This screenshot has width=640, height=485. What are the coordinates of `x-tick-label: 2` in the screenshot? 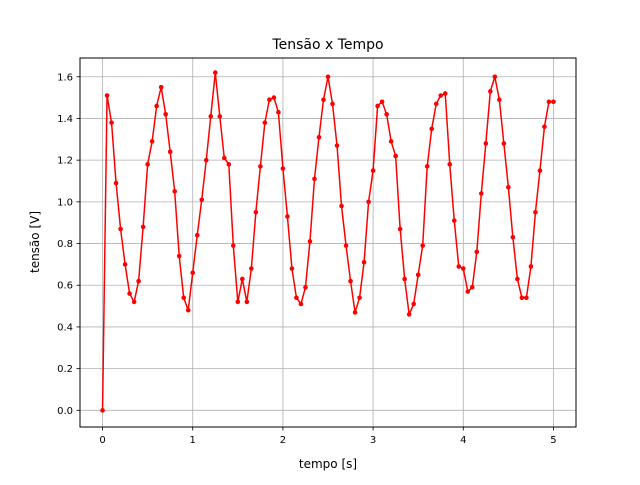 It's located at (283, 440).